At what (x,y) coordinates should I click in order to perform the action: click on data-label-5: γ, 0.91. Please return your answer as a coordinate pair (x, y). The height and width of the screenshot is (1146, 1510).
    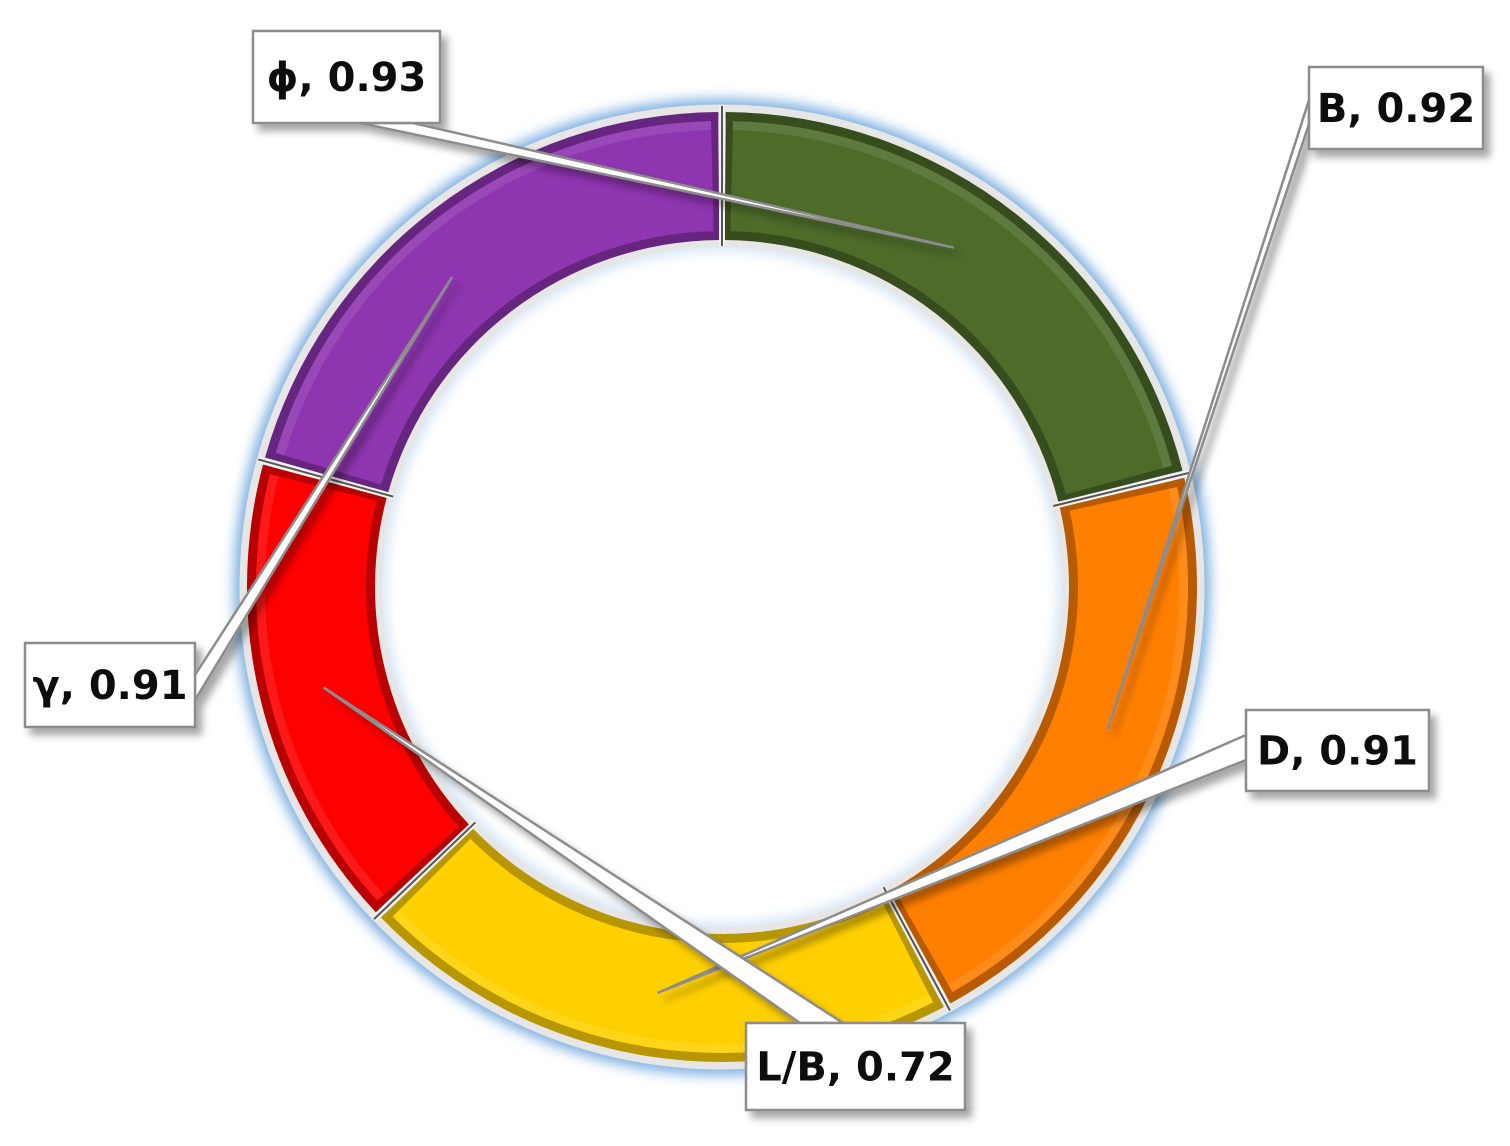
    Looking at the image, I should click on (238, 502).